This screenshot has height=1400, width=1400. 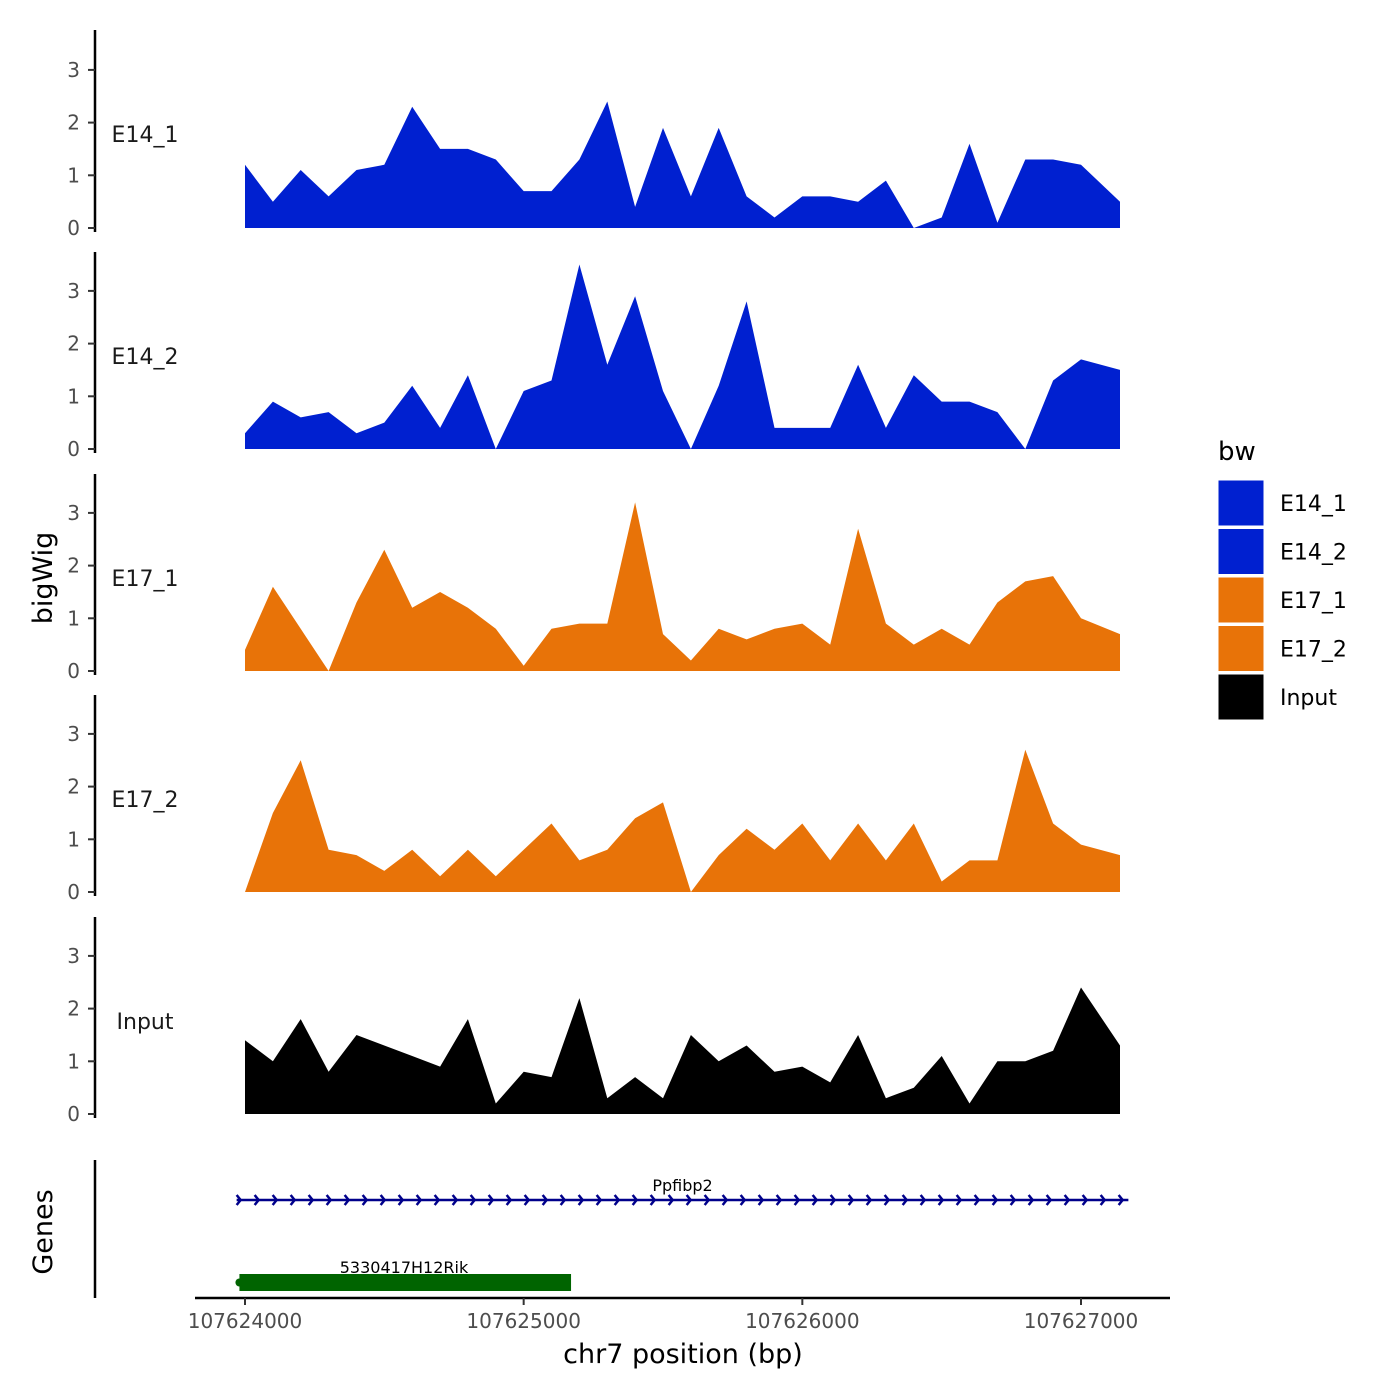 What do you see at coordinates (1313, 553) in the screenshot?
I see `legend-label: E14_2` at bounding box center [1313, 553].